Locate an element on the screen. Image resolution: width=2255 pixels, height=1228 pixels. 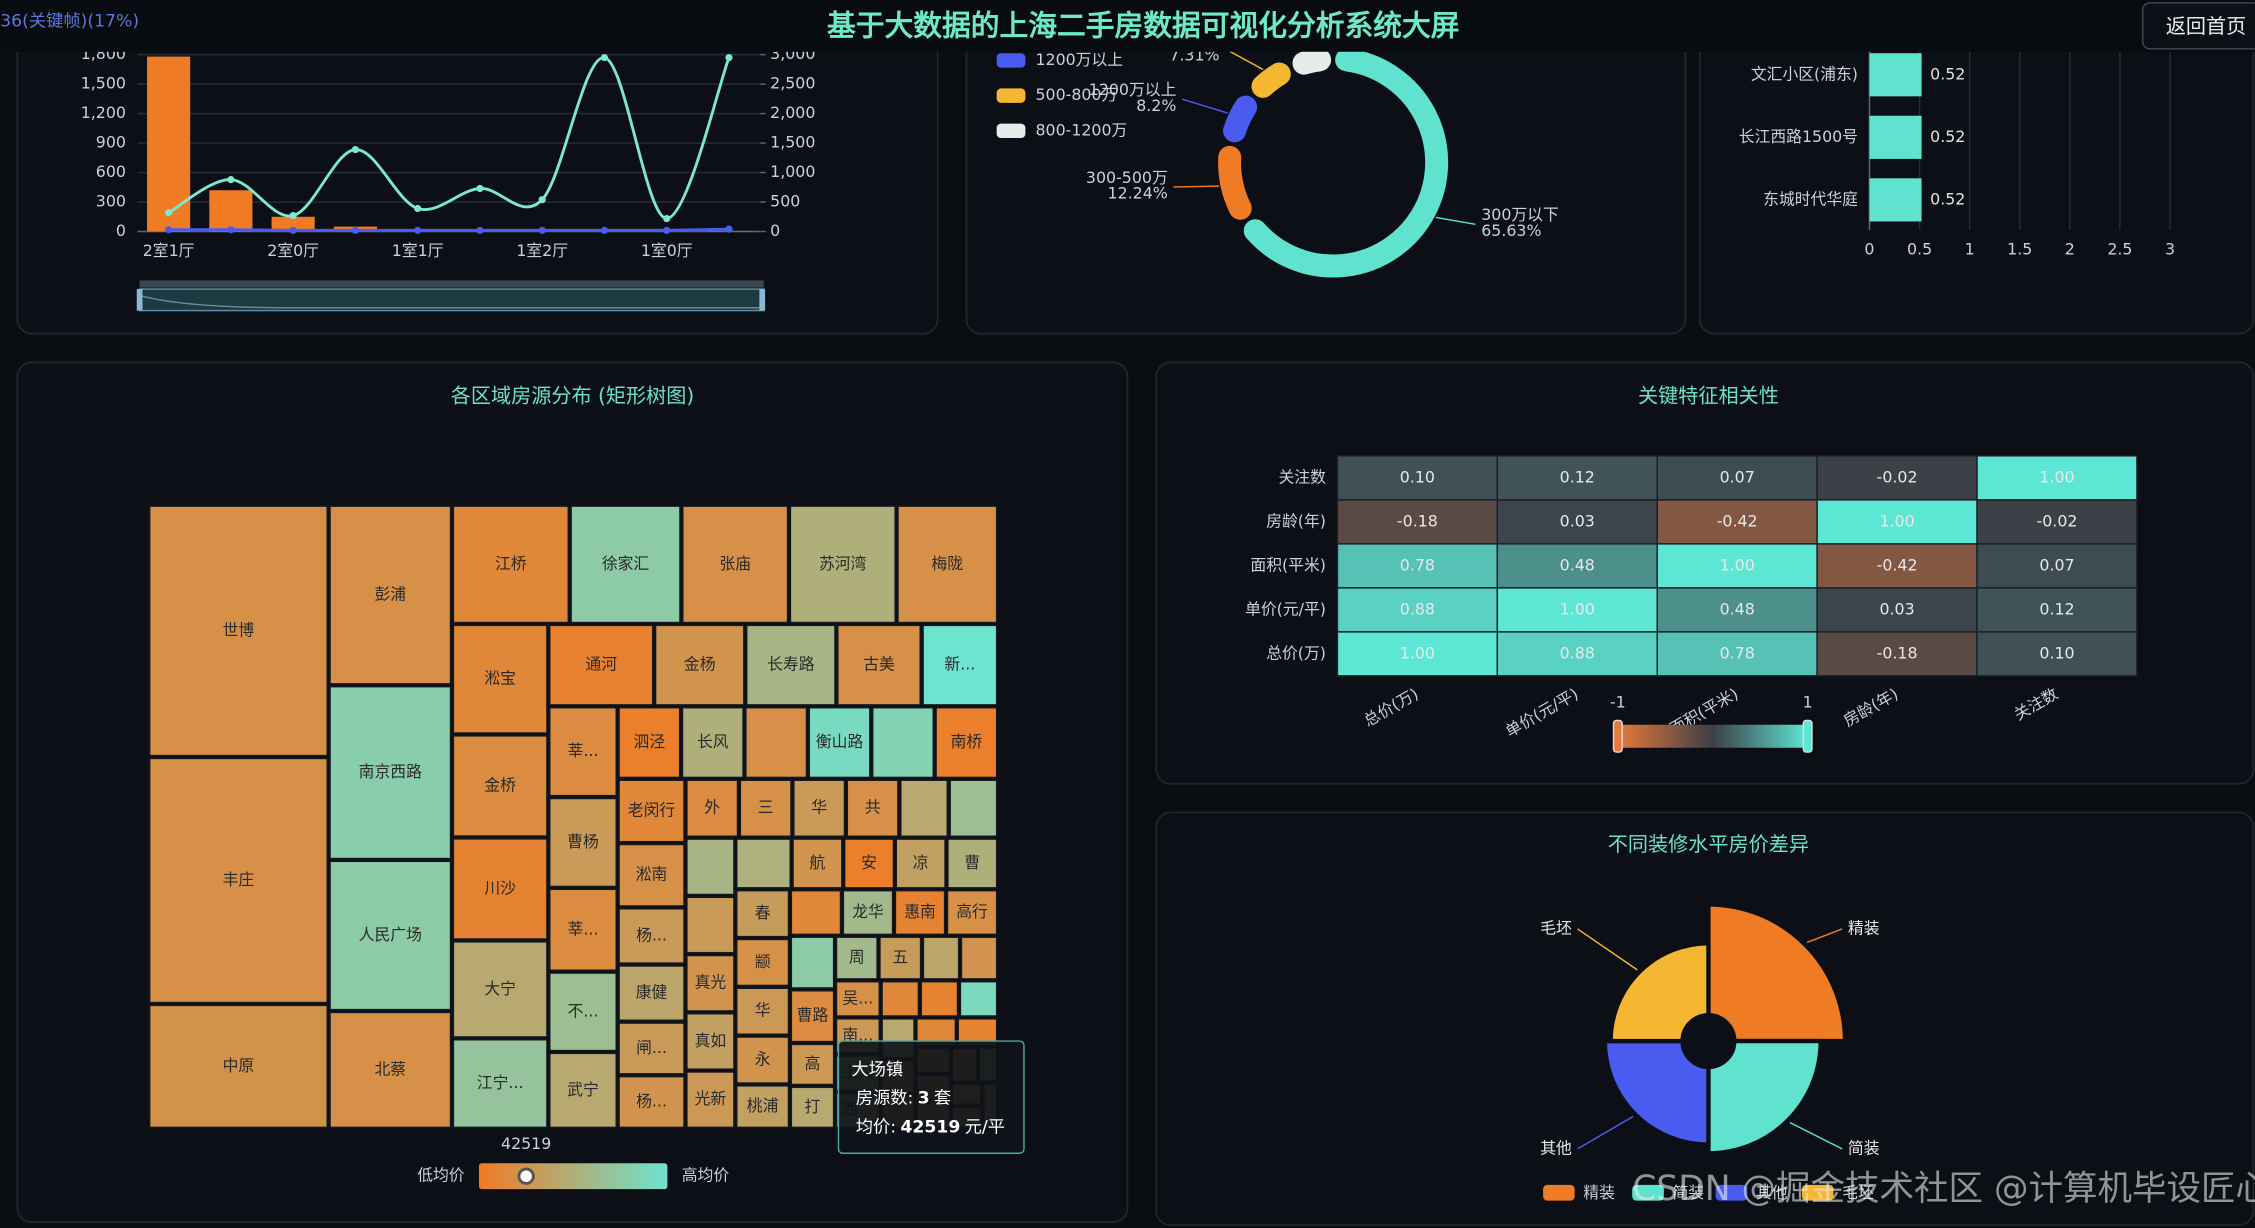
cell-label: 北蔡 is located at coordinates (390, 1068).